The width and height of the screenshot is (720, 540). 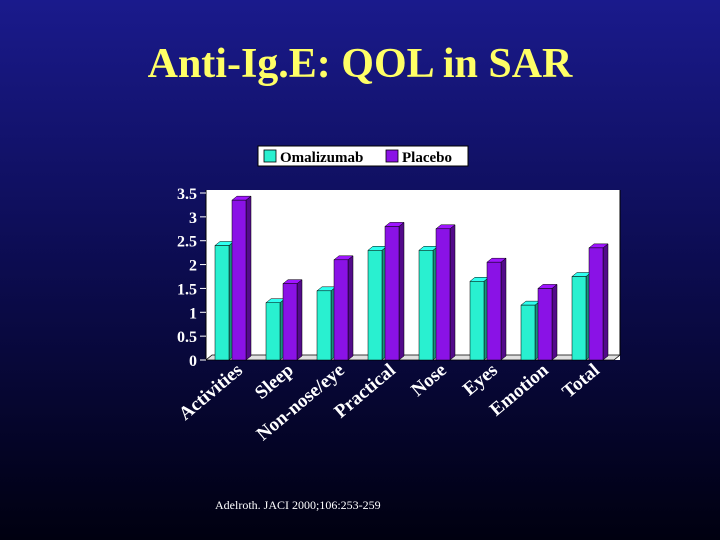 I want to click on y-tick-label: 2.5, so click(x=187, y=242).